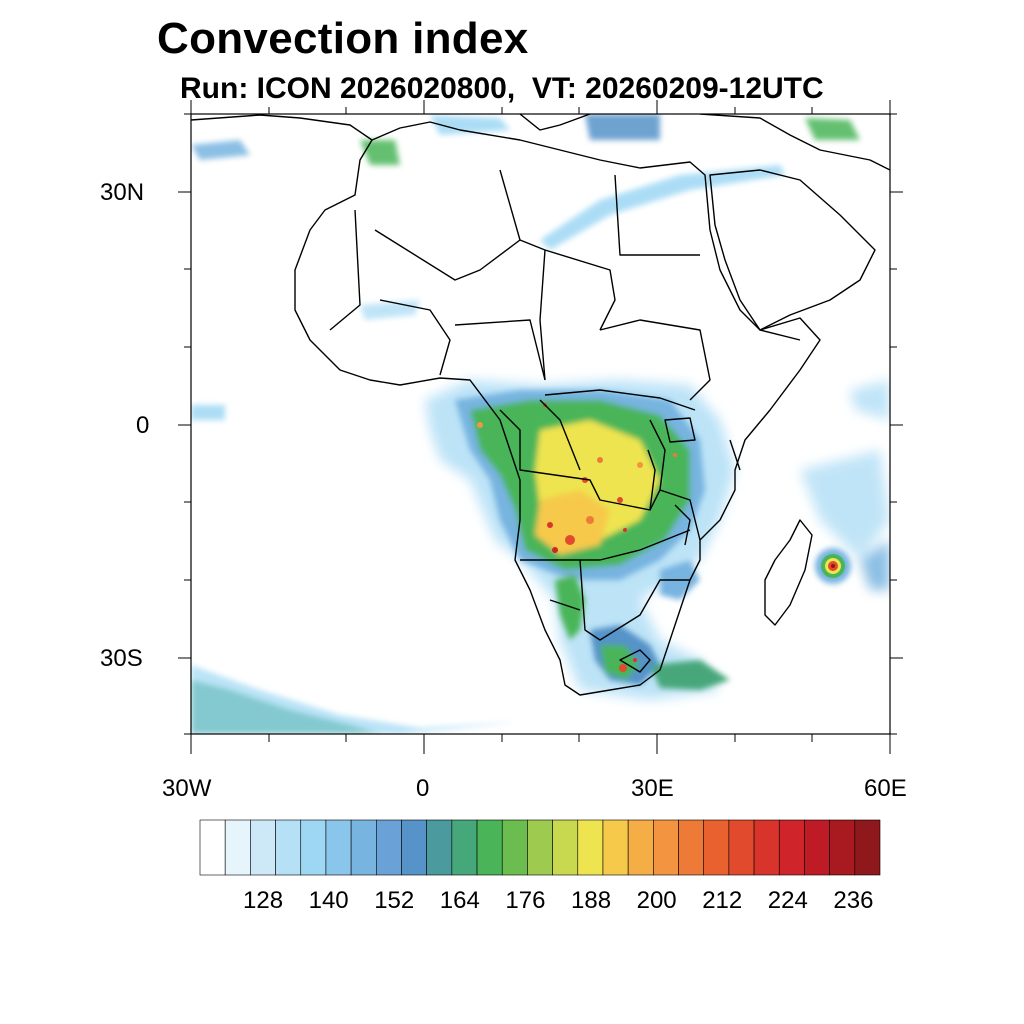 The height and width of the screenshot is (1024, 1024). I want to click on colorbar-label: 224, so click(787, 900).